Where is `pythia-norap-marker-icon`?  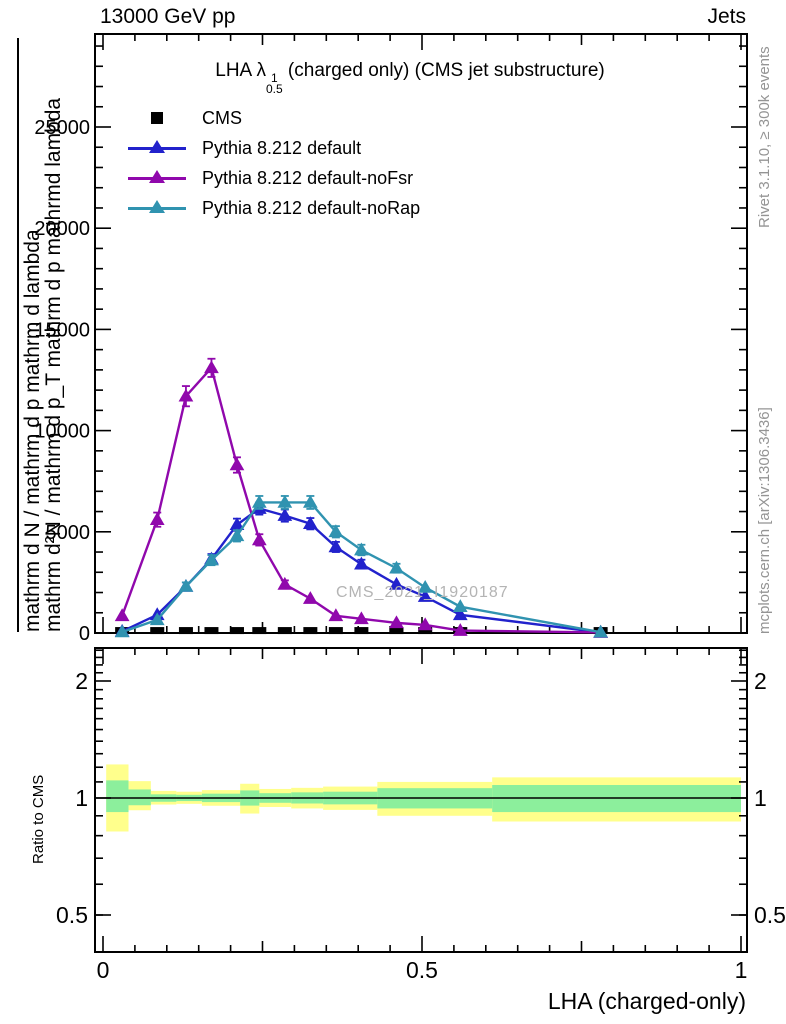
pythia-norap-marker-icon is located at coordinates (157, 208).